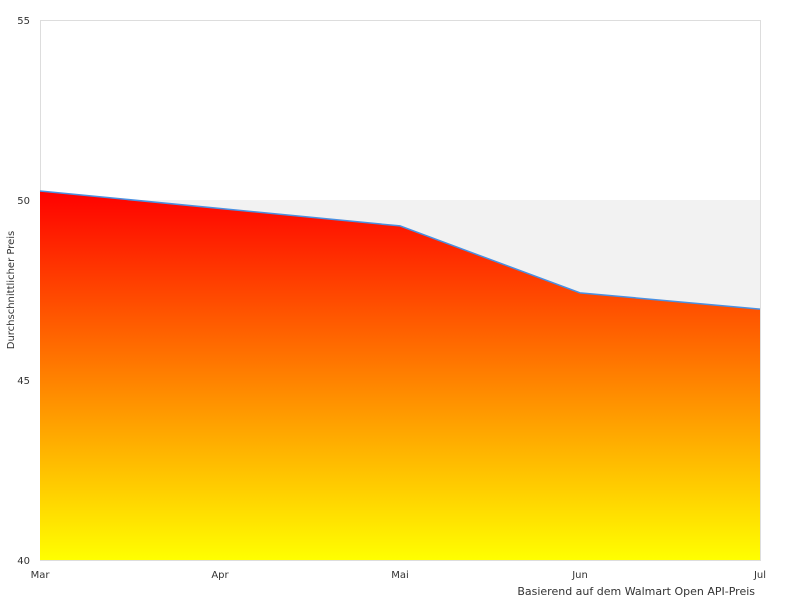  What do you see at coordinates (579, 575) in the screenshot?
I see `x-tick-label: Jun` at bounding box center [579, 575].